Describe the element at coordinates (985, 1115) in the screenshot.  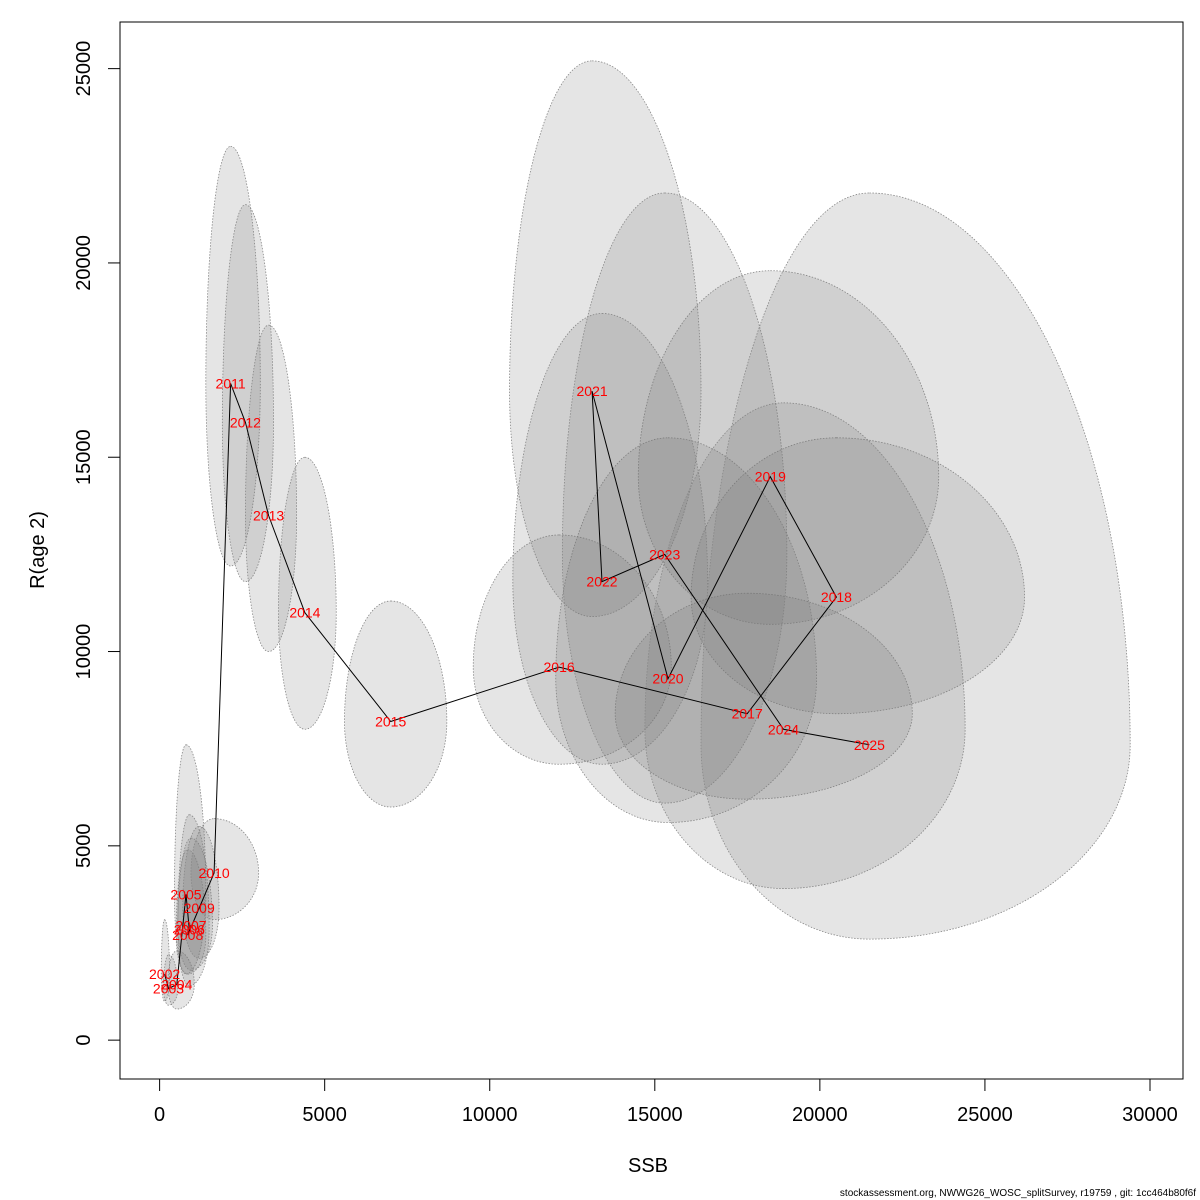
I see `x-tick-label-25000: 25000` at that location.